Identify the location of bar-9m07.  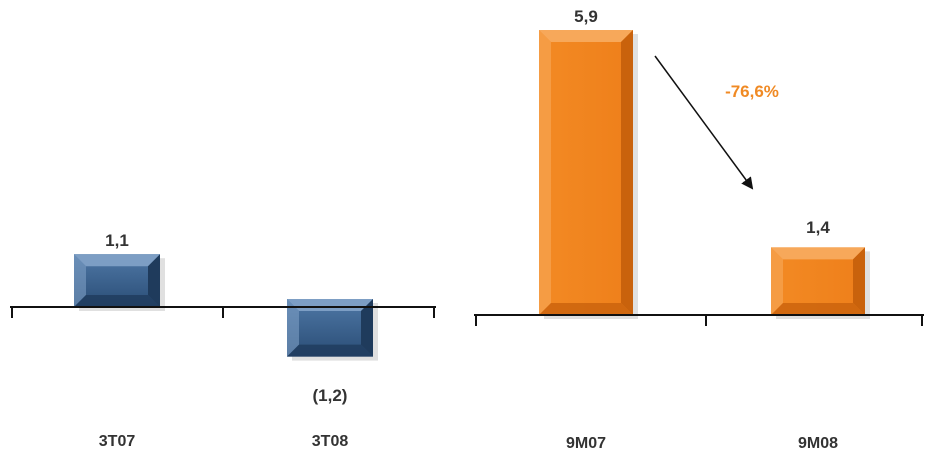
(588, 174).